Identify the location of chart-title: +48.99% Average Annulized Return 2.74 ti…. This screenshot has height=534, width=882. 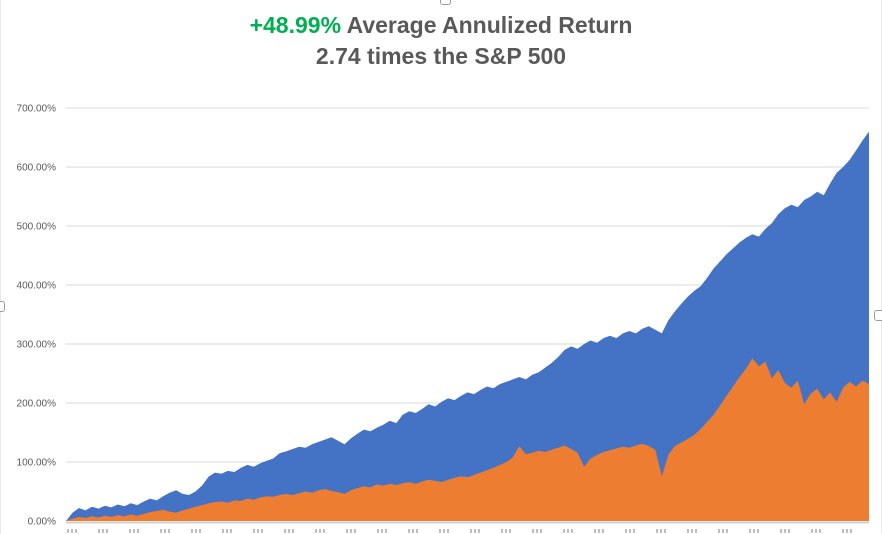
(441, 41).